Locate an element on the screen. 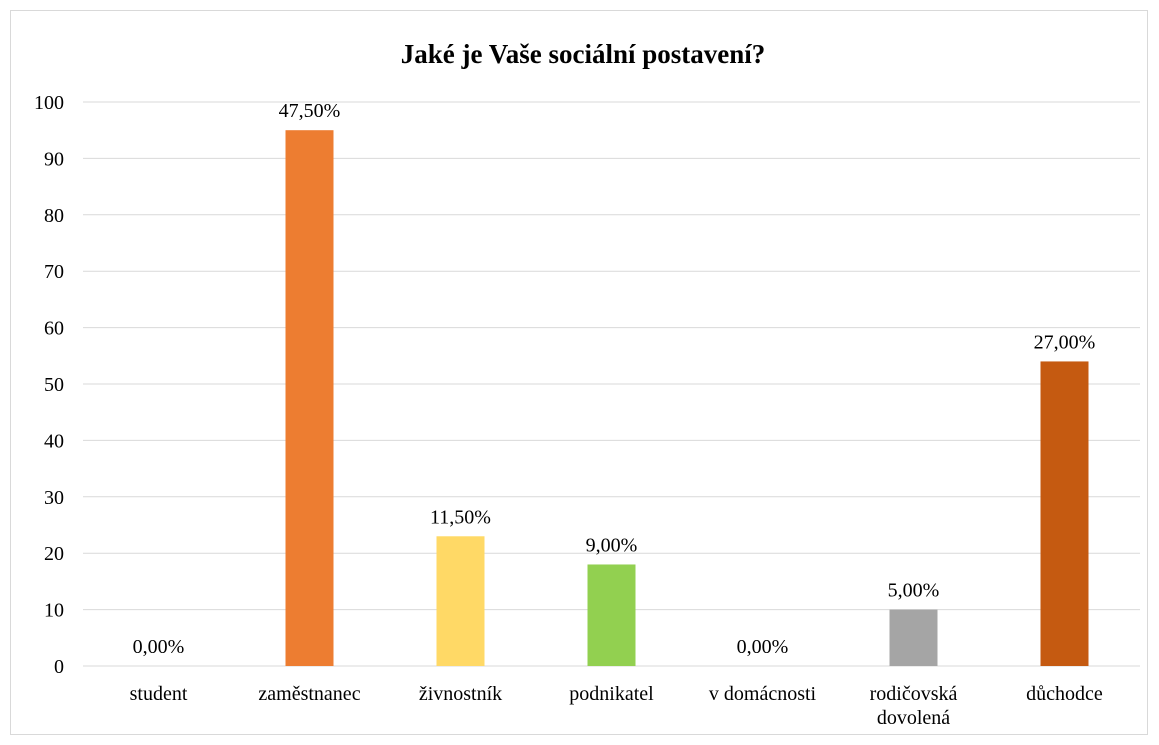 The image size is (1159, 745). y-tick-label: 80 is located at coordinates (54, 216).